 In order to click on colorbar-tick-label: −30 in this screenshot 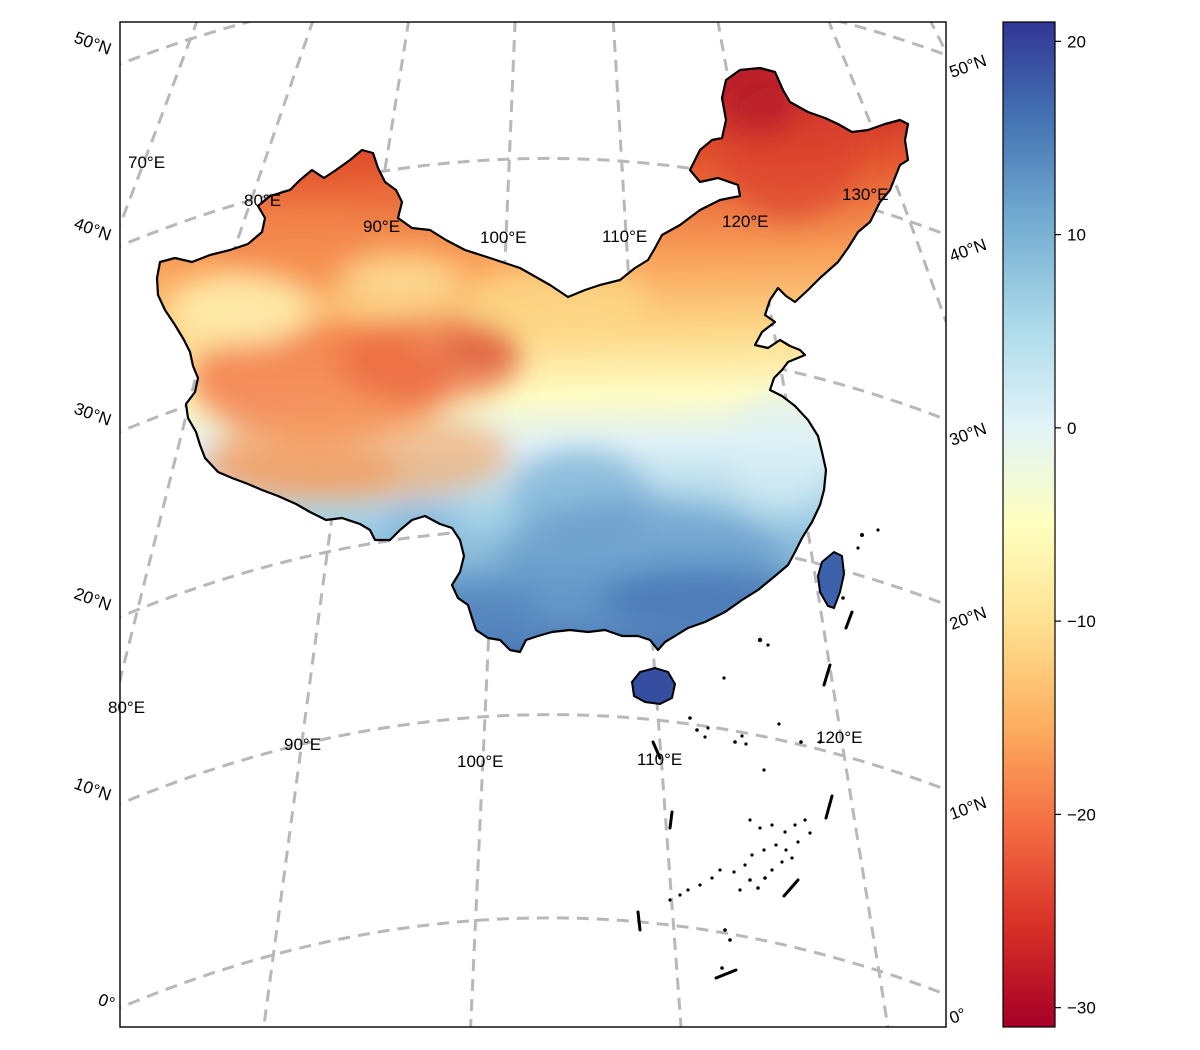, I will do `click(1081, 1008)`.